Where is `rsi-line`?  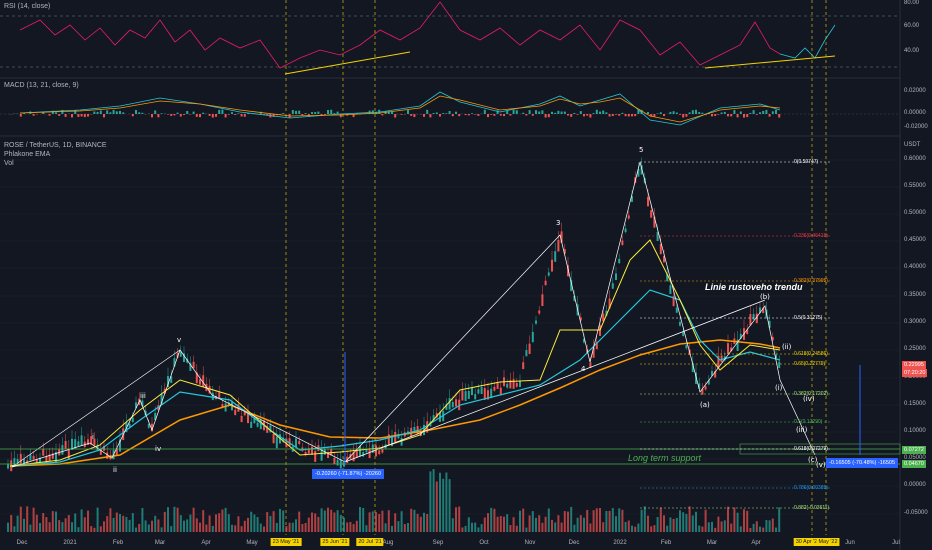
rsi-line is located at coordinates (400, 35).